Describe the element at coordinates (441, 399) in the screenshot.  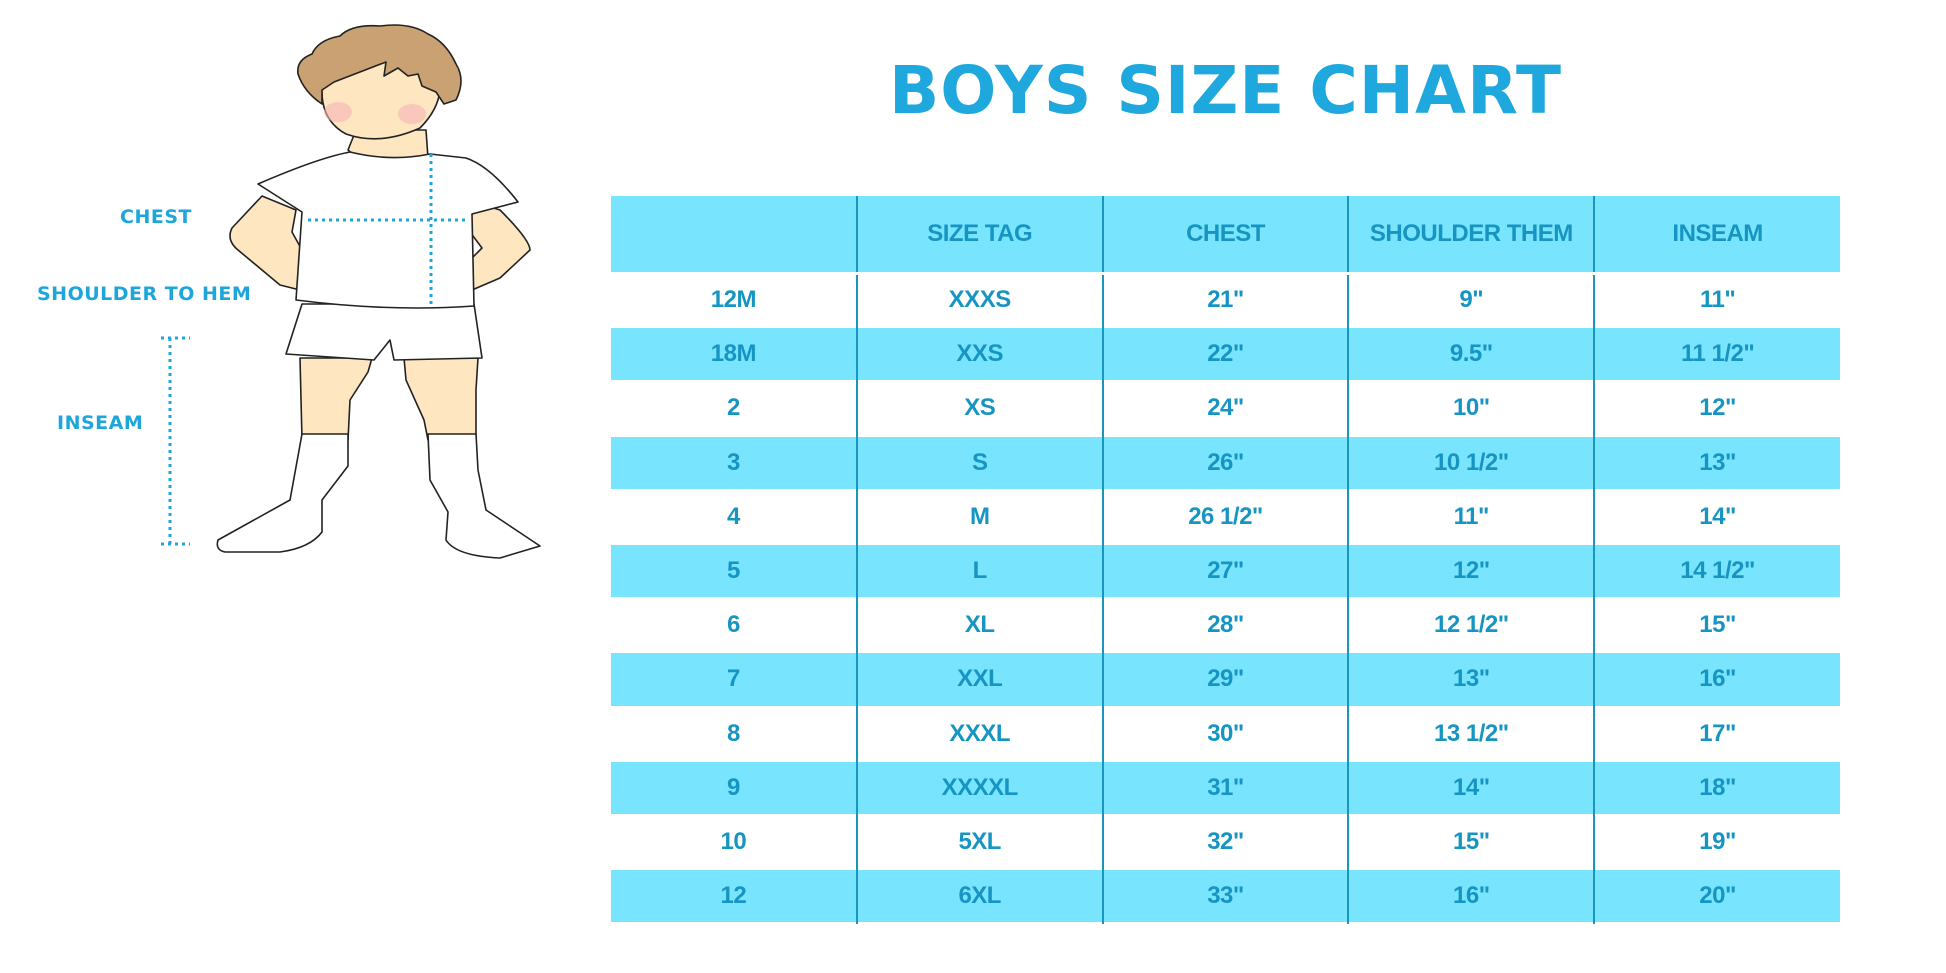
I see `right-leg` at that location.